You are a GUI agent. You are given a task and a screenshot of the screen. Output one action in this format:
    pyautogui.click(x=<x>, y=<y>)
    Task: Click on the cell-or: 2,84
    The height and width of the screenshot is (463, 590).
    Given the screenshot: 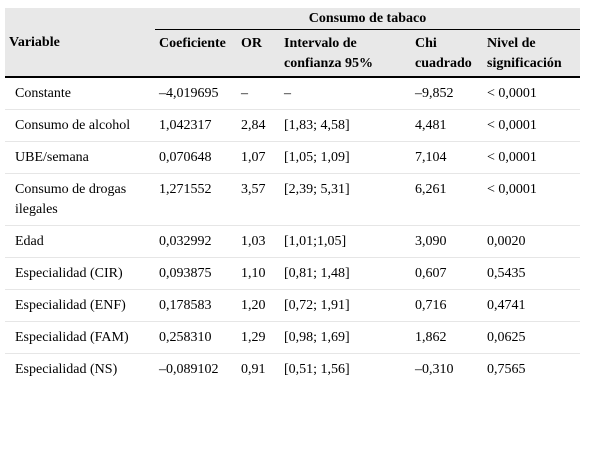 What is the action you would take?
    pyautogui.click(x=258, y=125)
    